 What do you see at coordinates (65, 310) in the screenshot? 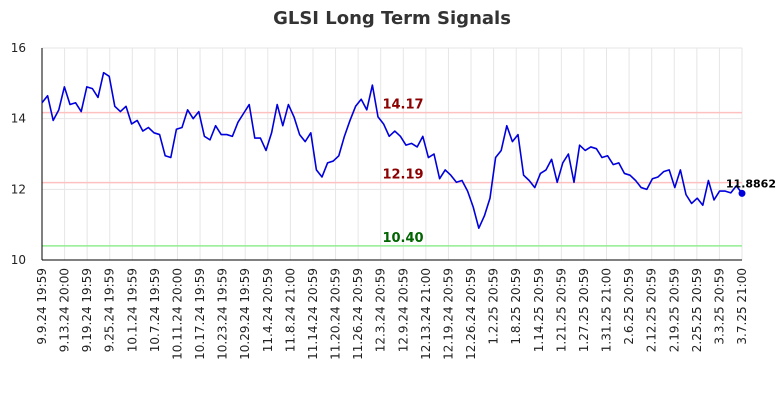
I see `x-tick-label: 9.13.24 20:00` at bounding box center [65, 310].